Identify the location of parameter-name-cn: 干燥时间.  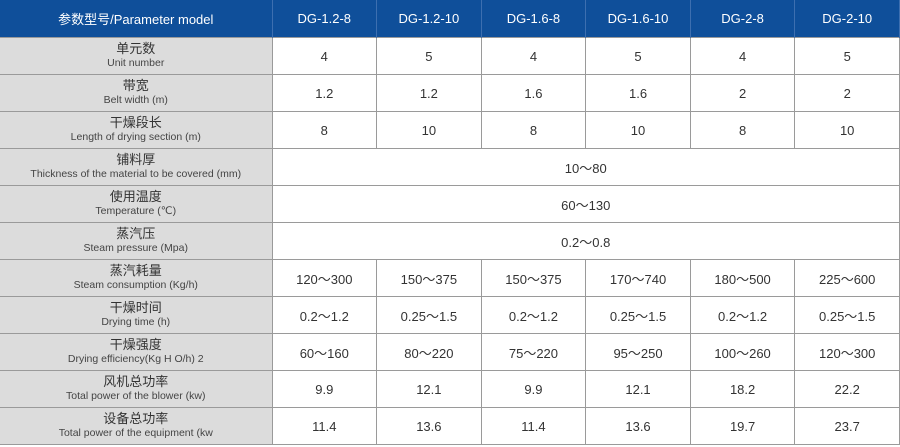
(135, 307).